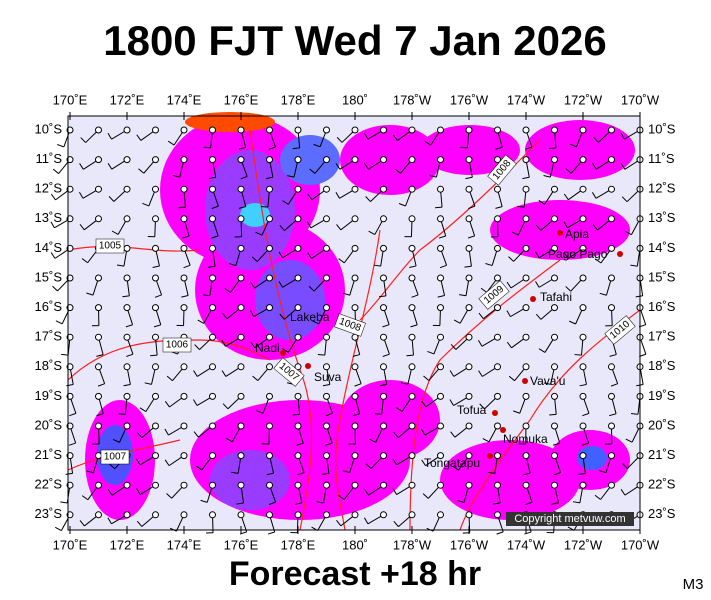  Describe the element at coordinates (662, 247) in the screenshot. I see `latitude-label: 14˚S` at that location.